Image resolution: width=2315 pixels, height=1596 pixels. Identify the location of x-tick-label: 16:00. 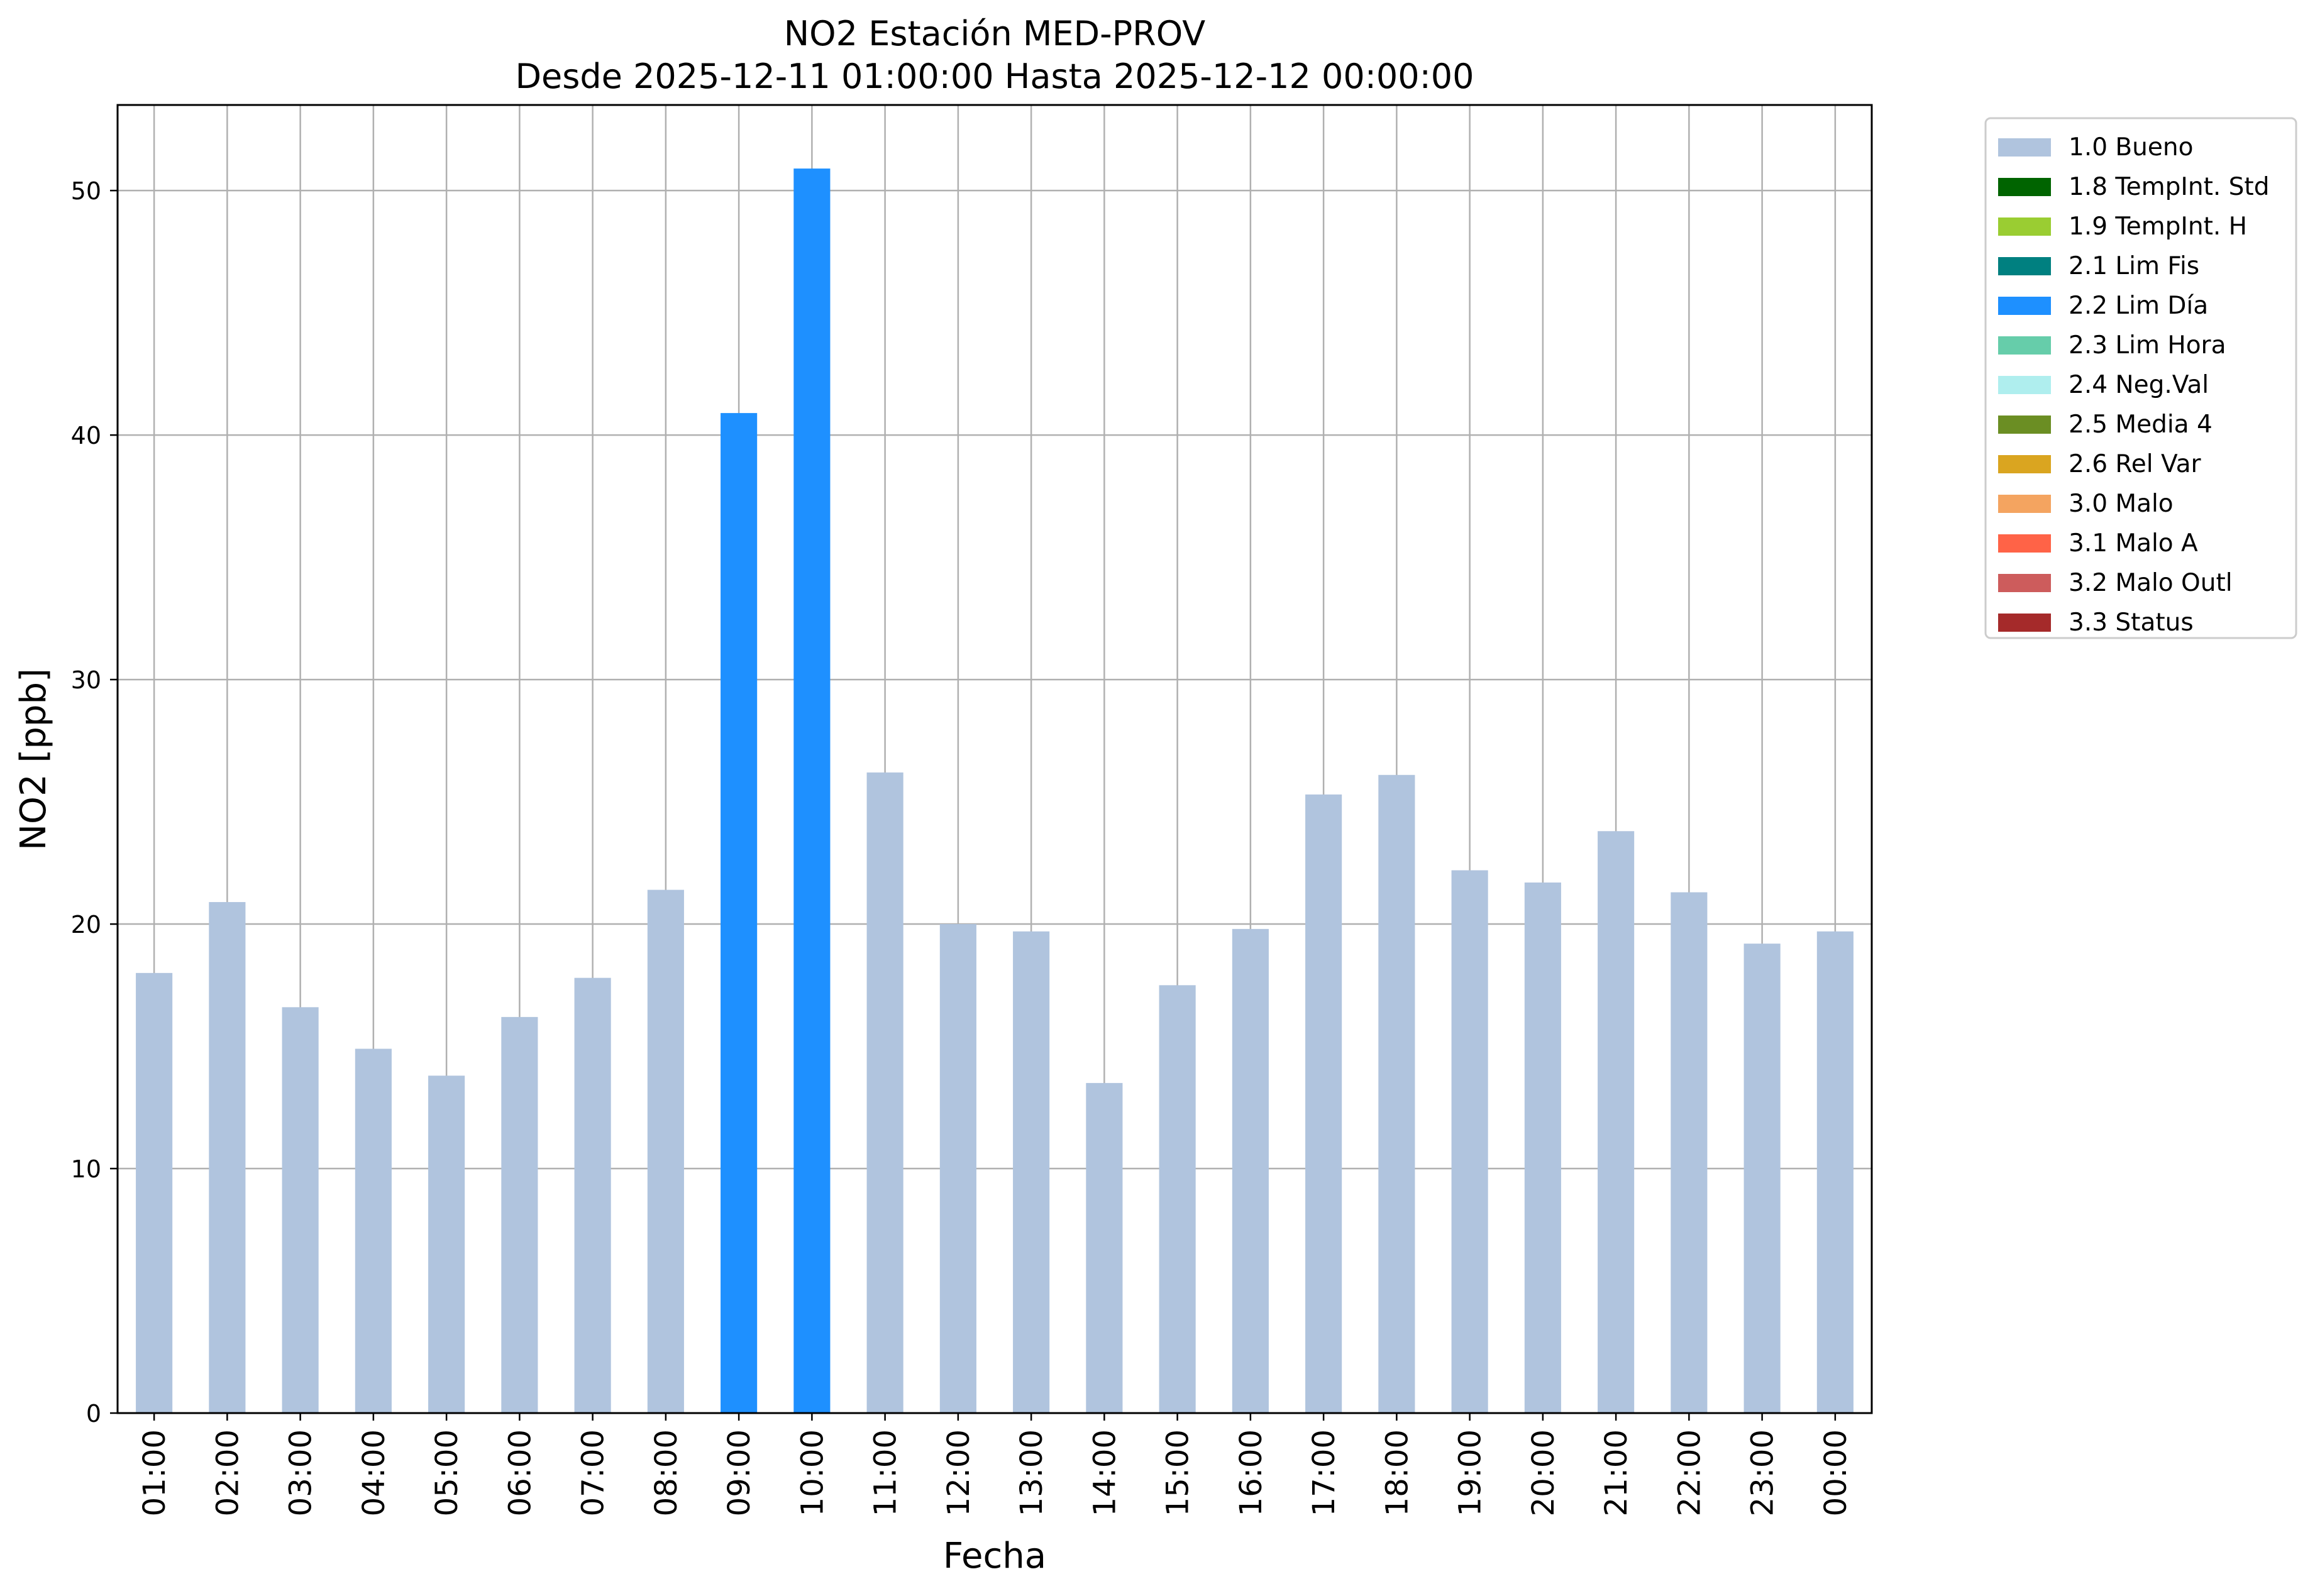
(1251, 1472).